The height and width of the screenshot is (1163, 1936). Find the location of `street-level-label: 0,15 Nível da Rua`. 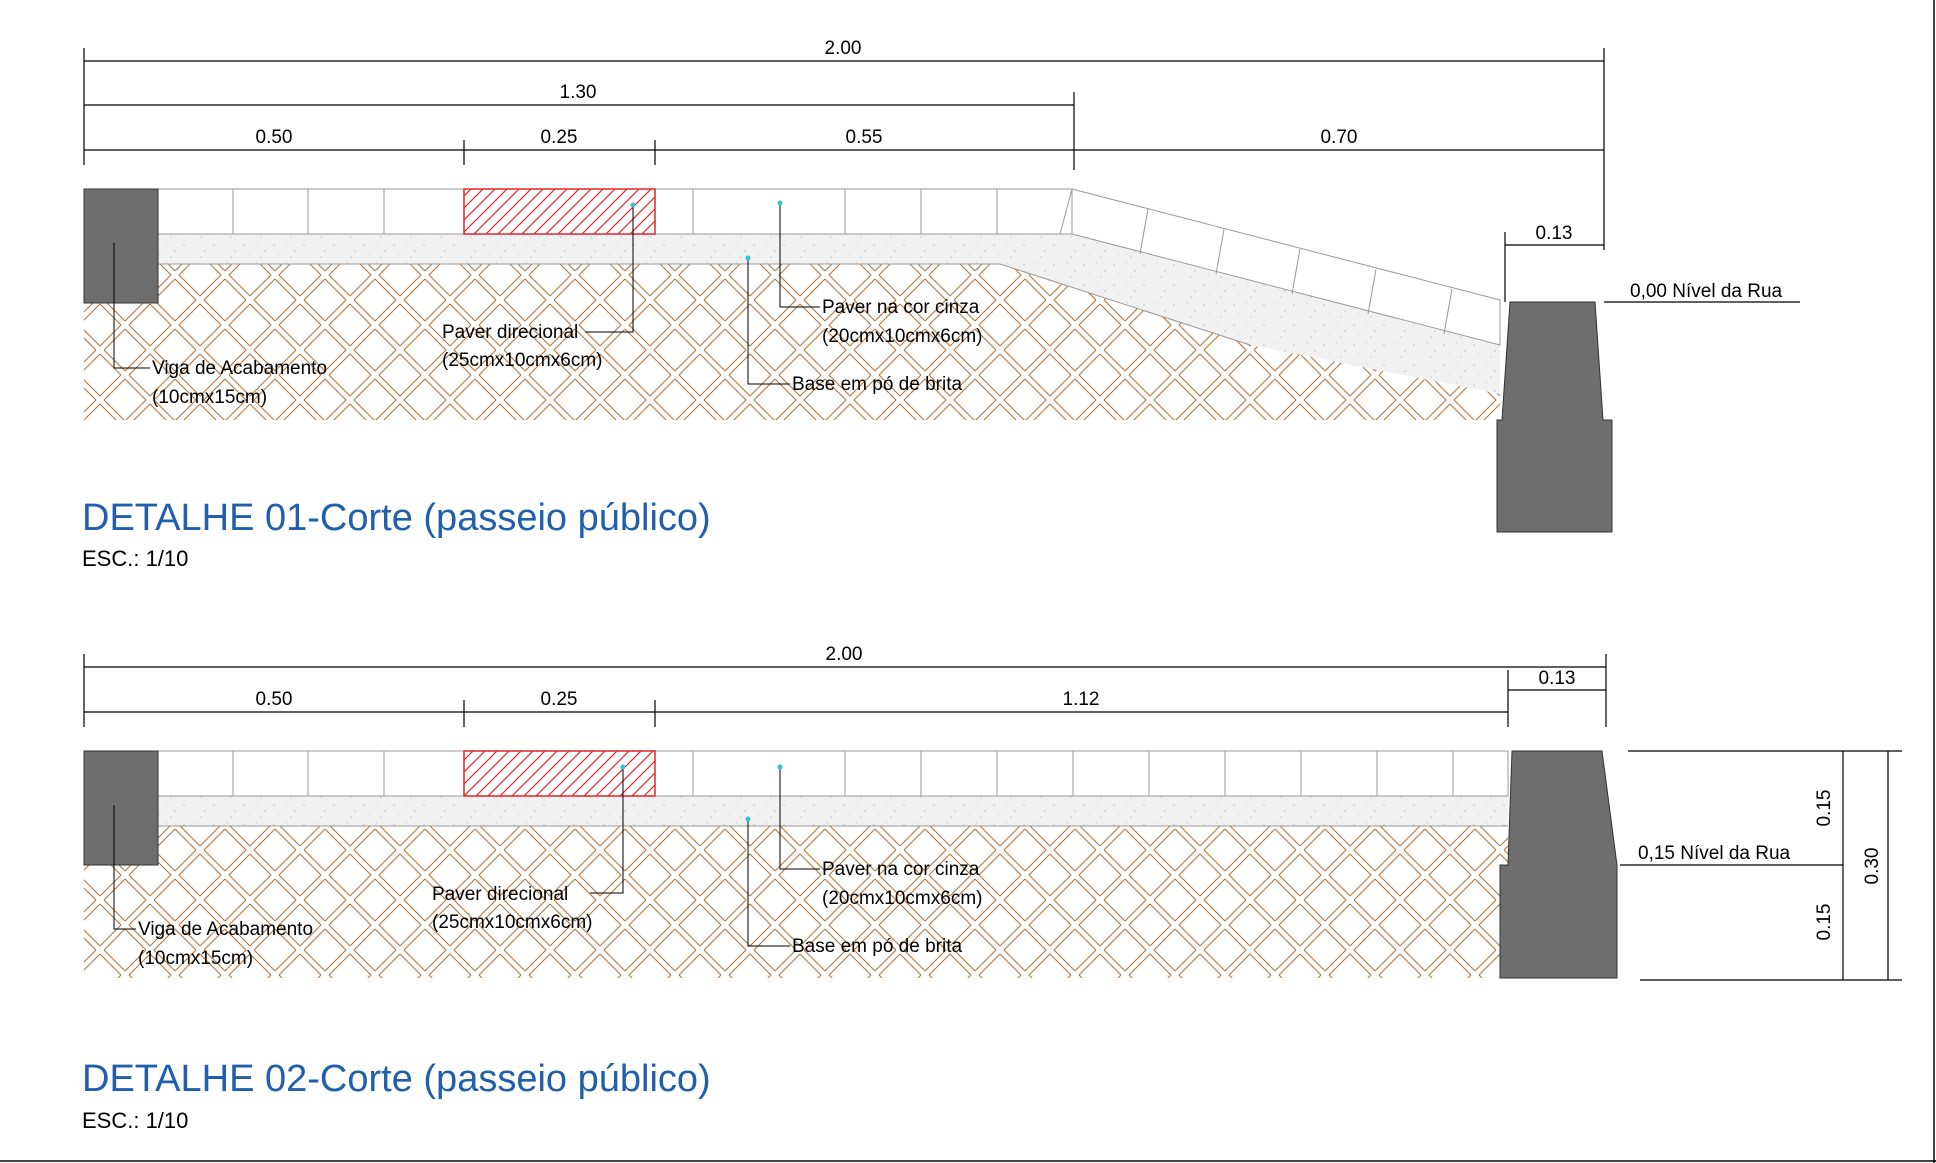

street-level-label: 0,15 Nível da Rua is located at coordinates (1714, 853).